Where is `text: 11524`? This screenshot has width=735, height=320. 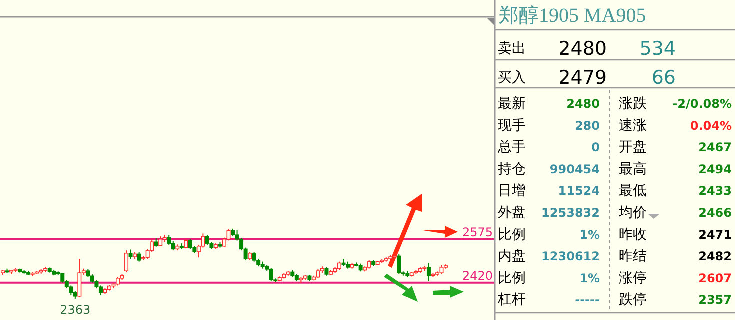
text: 11524 is located at coordinates (579, 191).